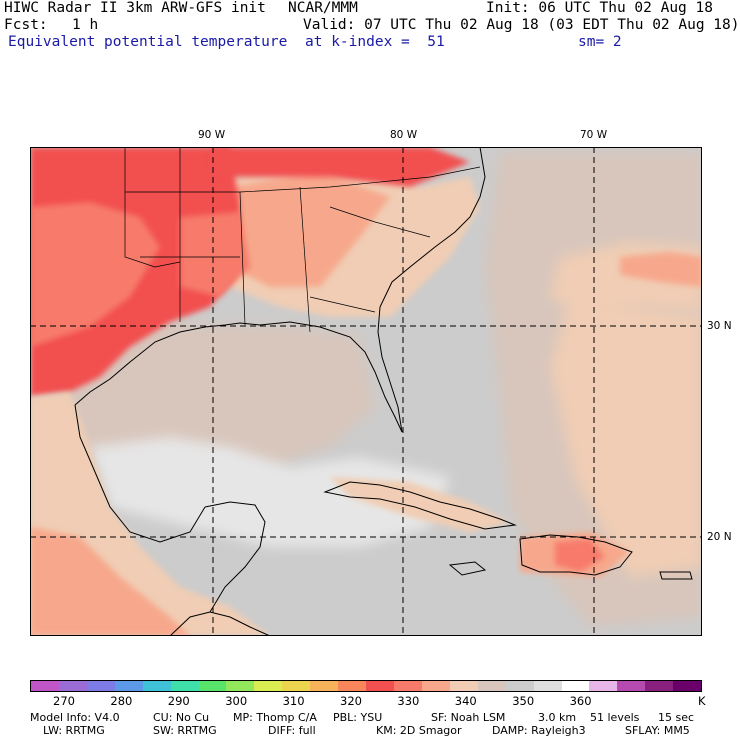 This screenshot has width=740, height=740. I want to click on init-time: Init: 06 UTC Thu 02 Aug 18, so click(599, 8).